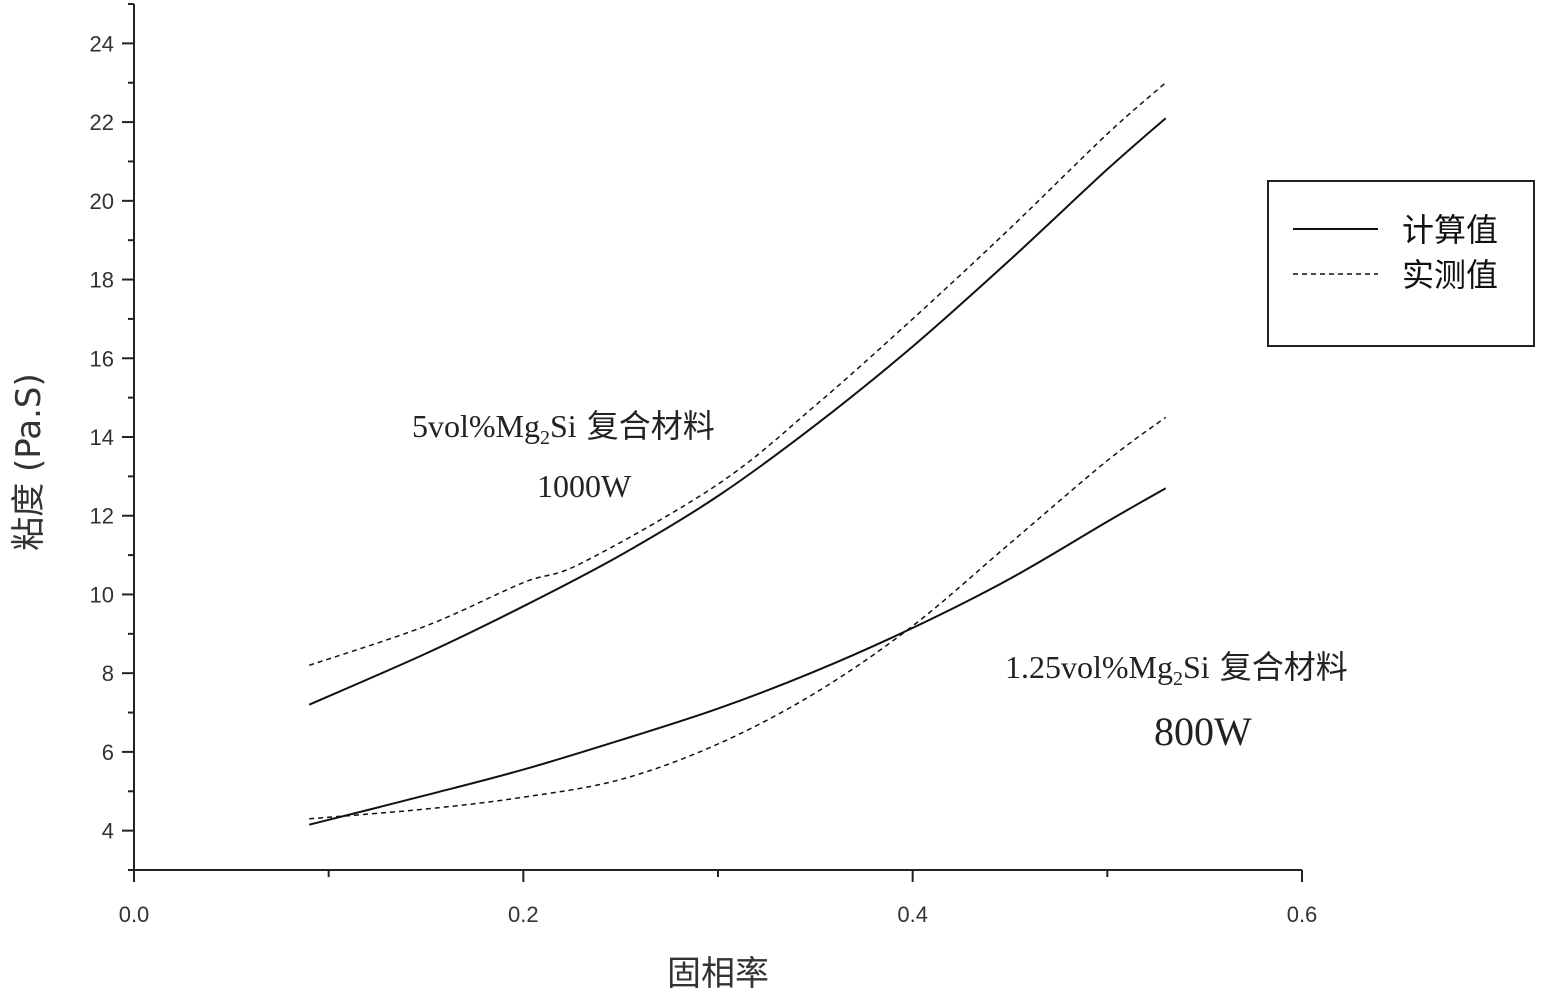 The height and width of the screenshot is (1000, 1544). I want to click on annotation-upper: 5vol%Mg2Si复合材料 1000W, so click(563, 455).